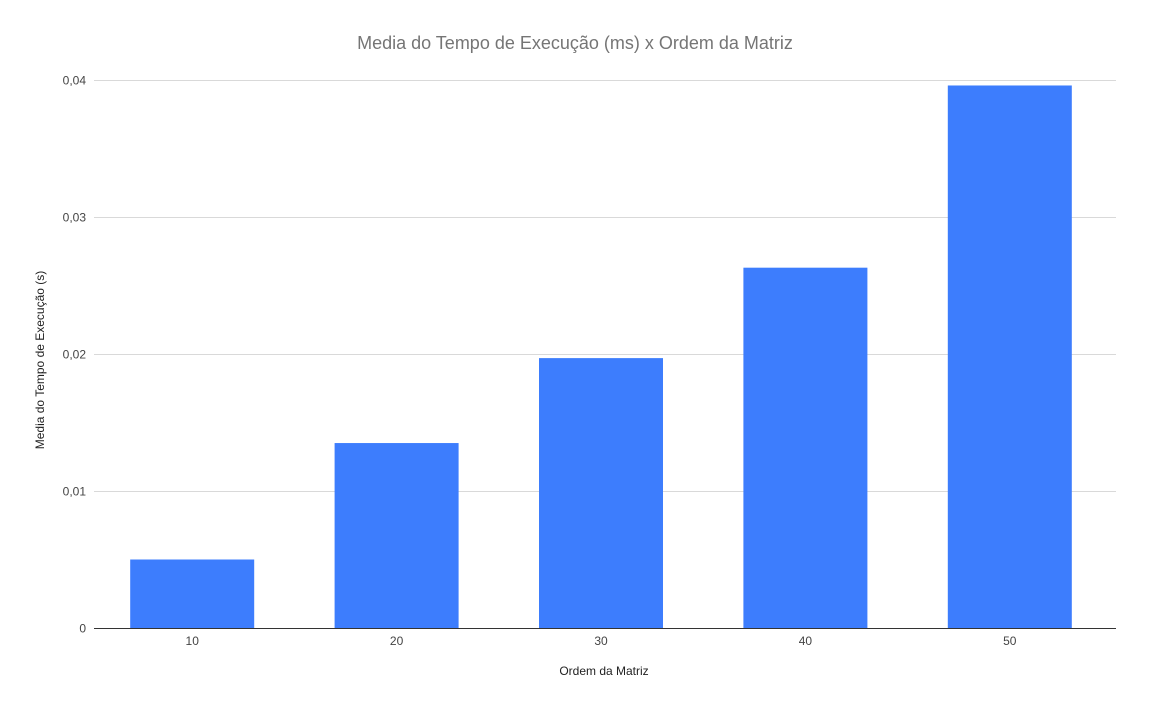 This screenshot has height=714, width=1149. I want to click on y-axis-ticks: 0 0,01 0,02 0,03 0,04, so click(75, 355).